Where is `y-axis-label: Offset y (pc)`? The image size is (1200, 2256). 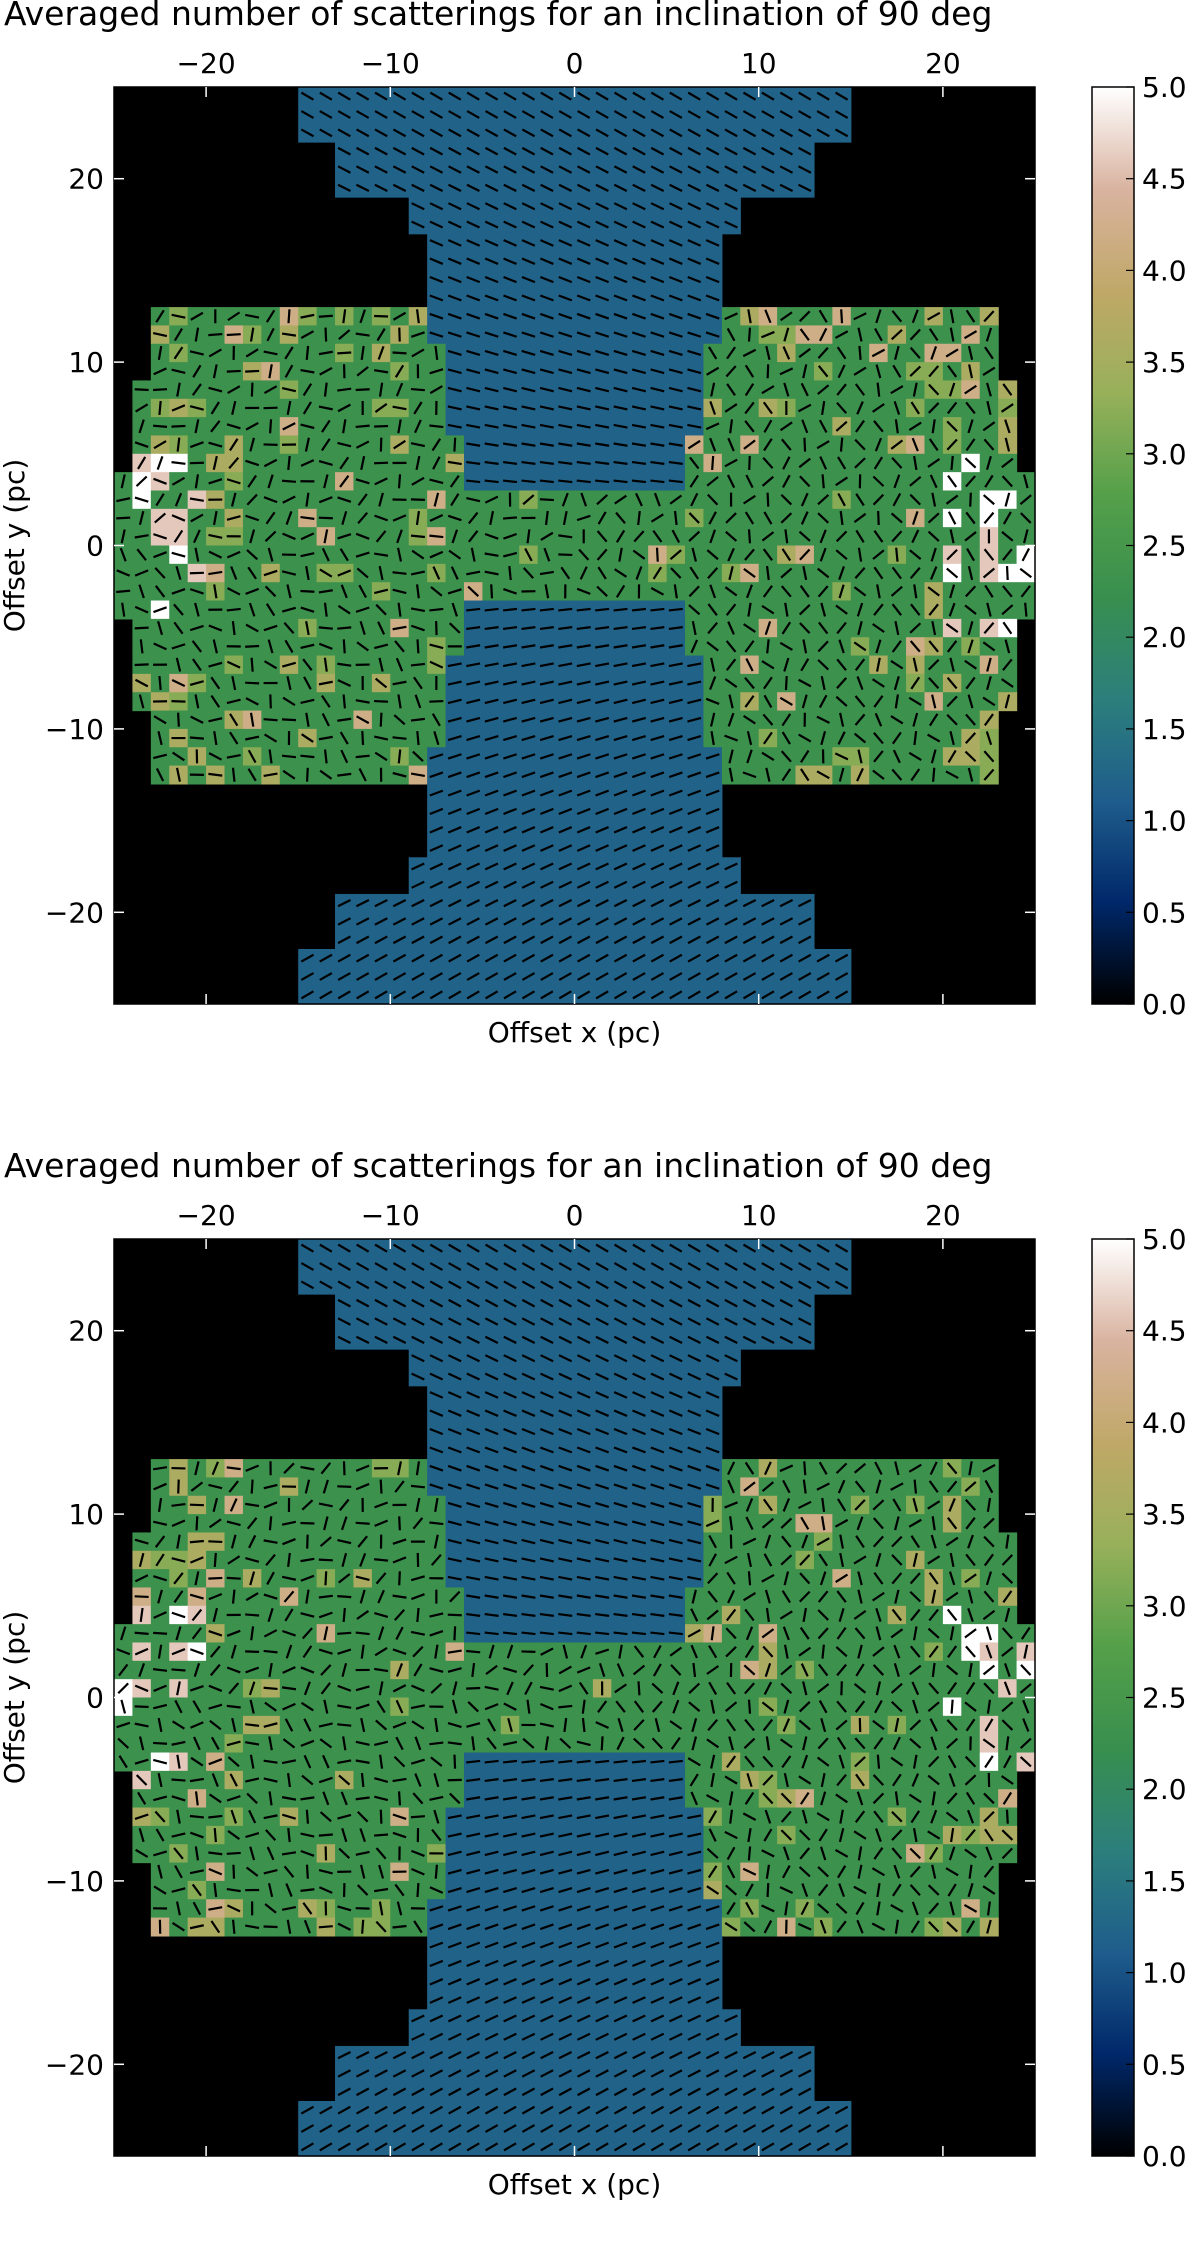
y-axis-label: Offset y (pc) is located at coordinates (15, 546).